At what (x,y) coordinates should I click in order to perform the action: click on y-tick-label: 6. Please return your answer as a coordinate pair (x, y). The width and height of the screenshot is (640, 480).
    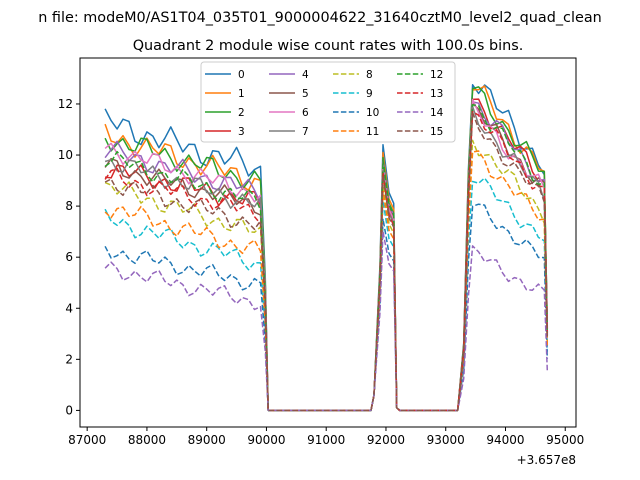
    Looking at the image, I should click on (69, 257).